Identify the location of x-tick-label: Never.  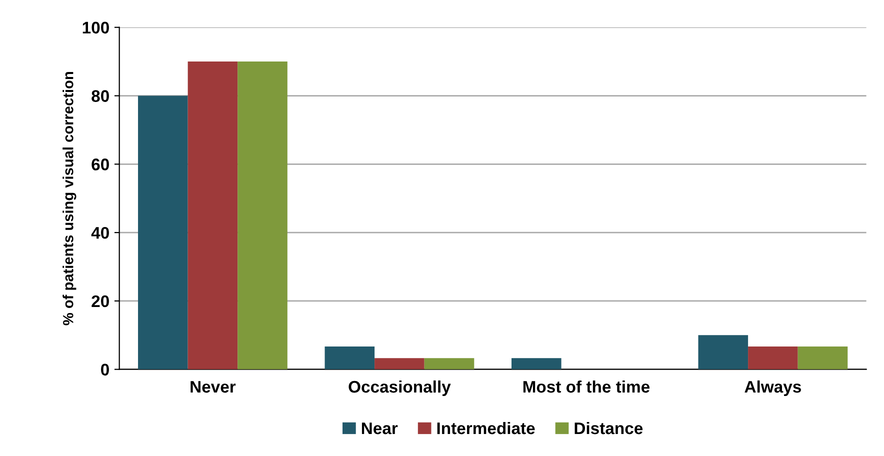
(213, 387).